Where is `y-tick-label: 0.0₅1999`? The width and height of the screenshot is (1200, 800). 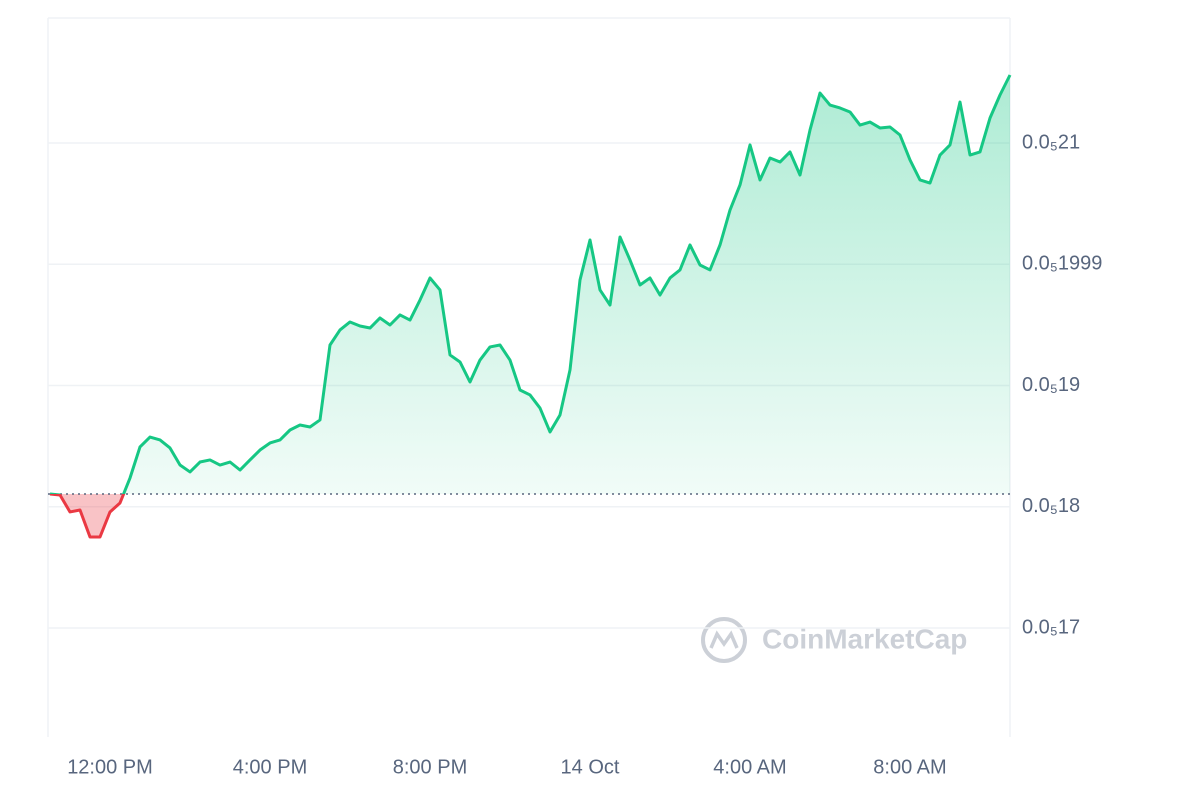 y-tick-label: 0.0₅1999 is located at coordinates (1062, 264).